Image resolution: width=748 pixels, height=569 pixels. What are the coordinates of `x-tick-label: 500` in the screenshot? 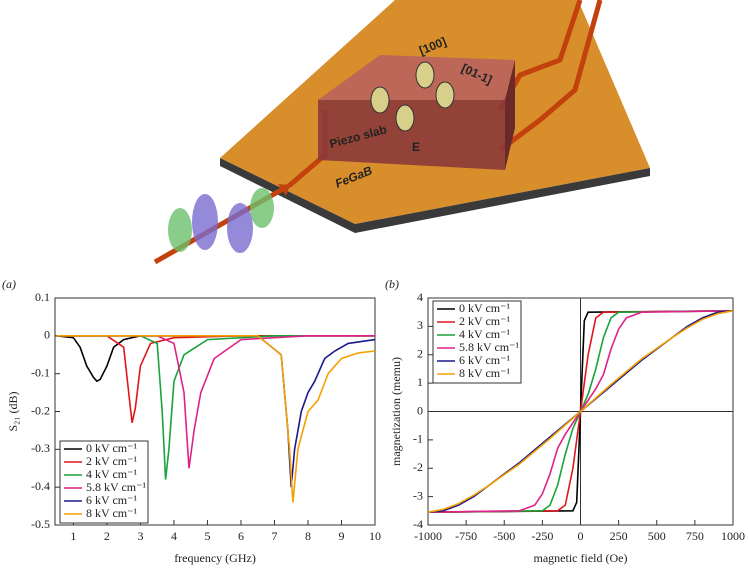 It's located at (657, 536).